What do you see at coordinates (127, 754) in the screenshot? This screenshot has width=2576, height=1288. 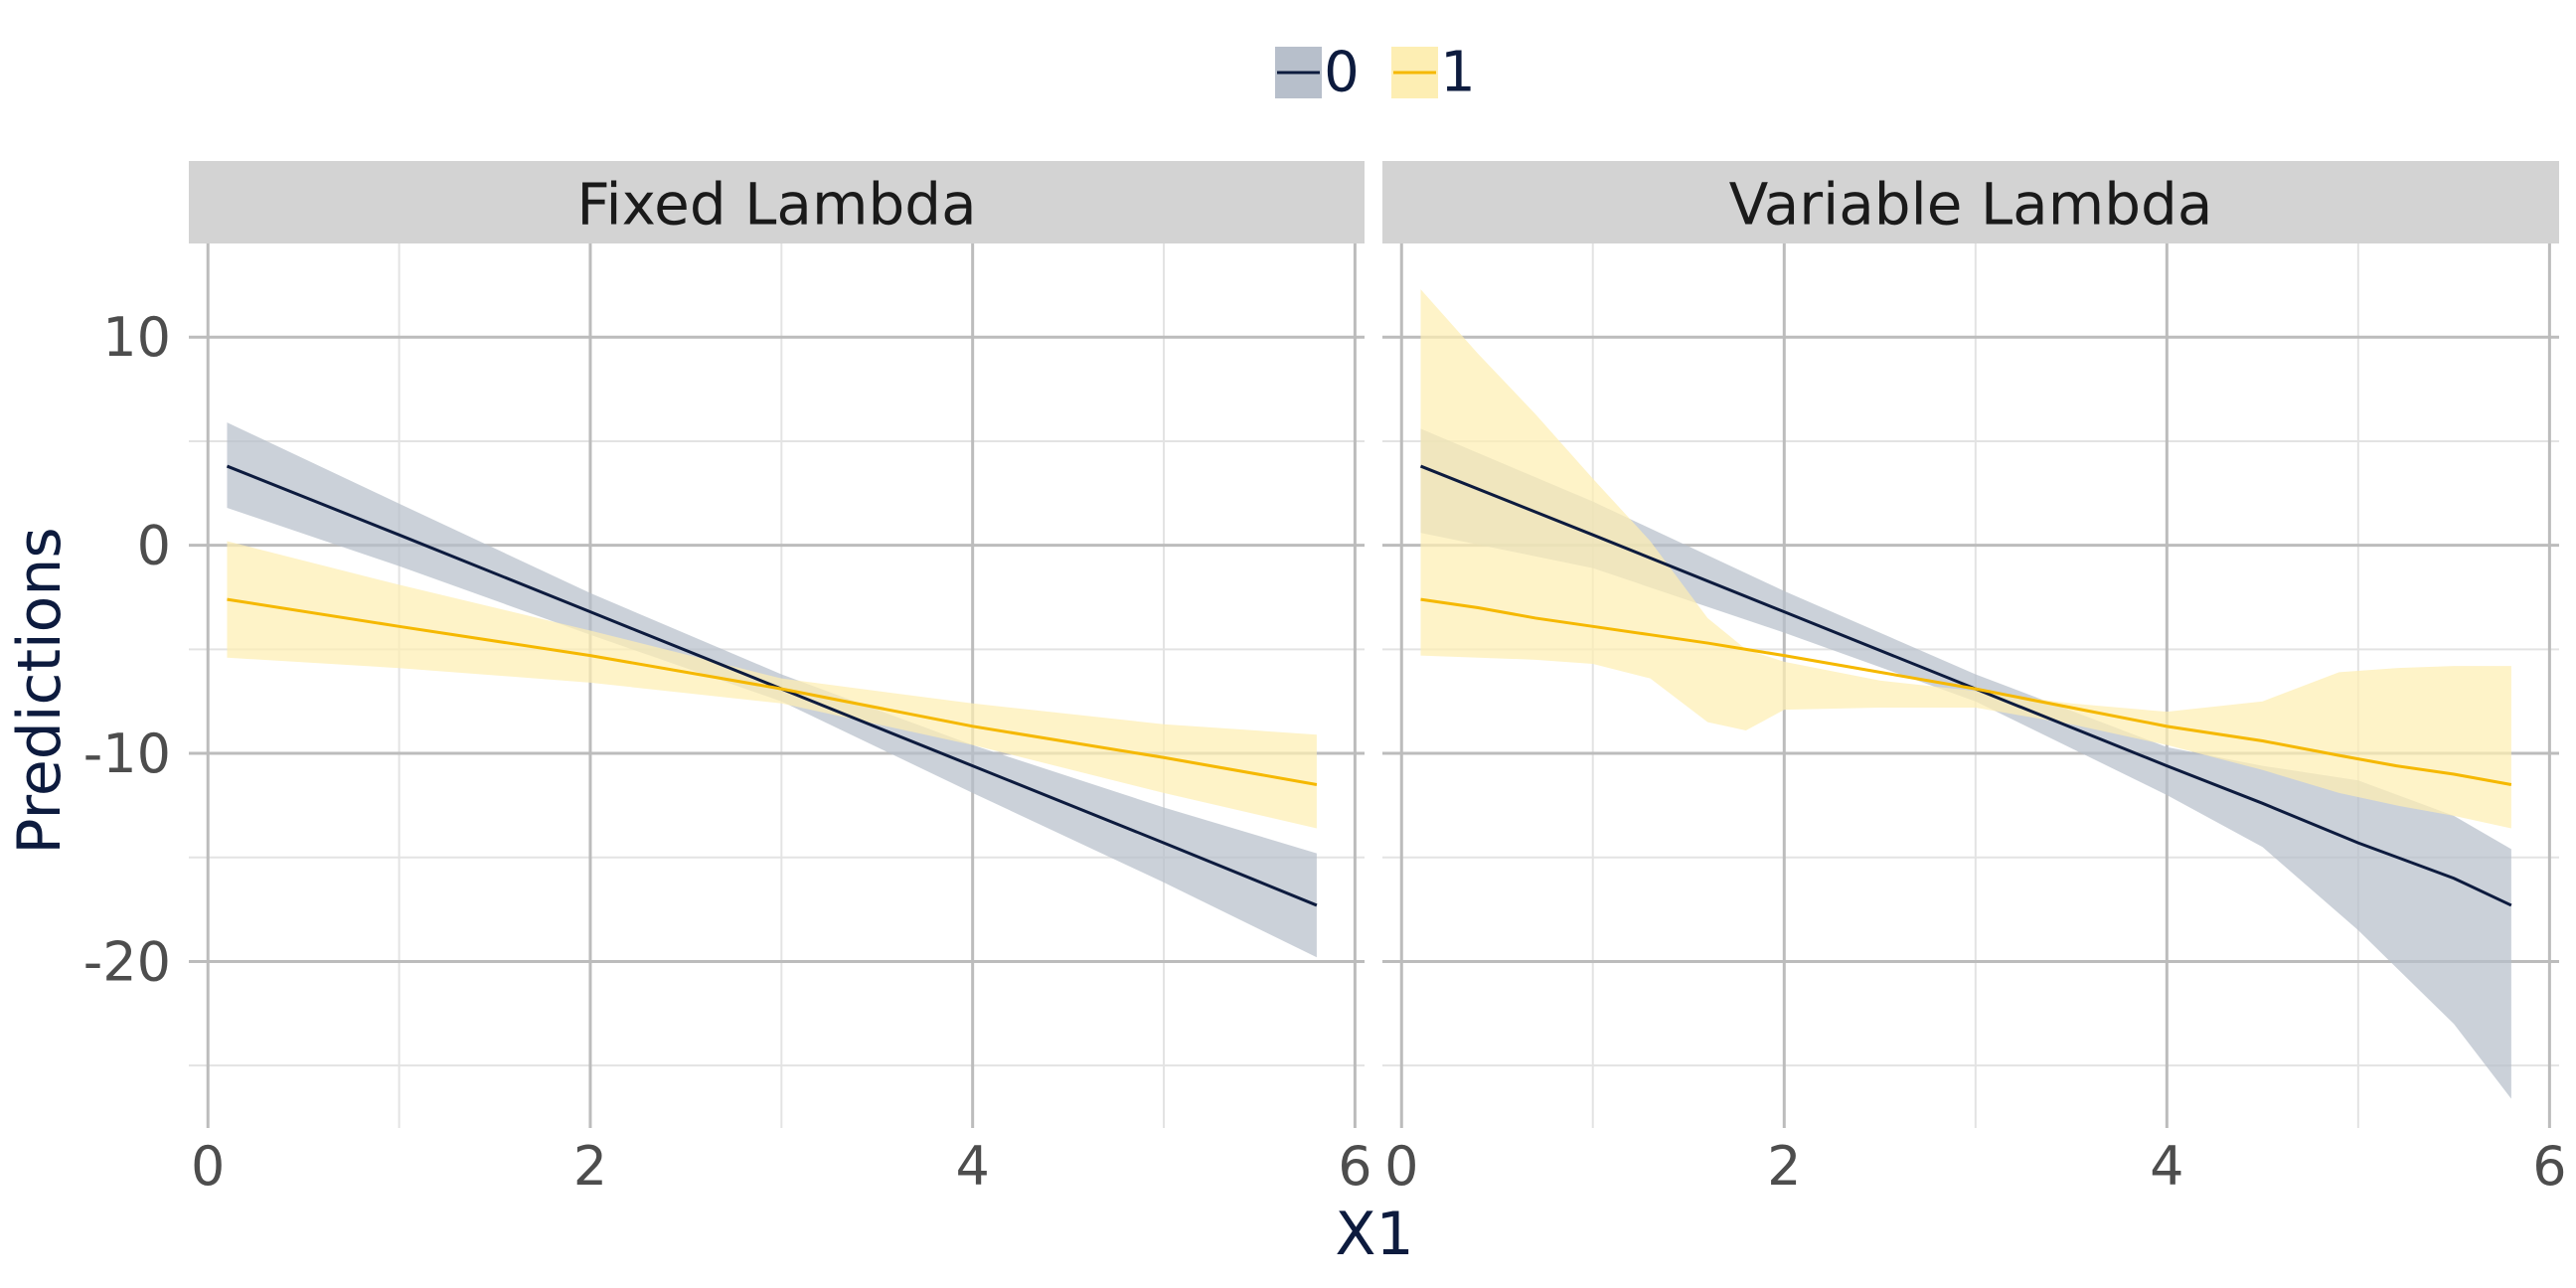 I see `y-tick-label: -10` at bounding box center [127, 754].